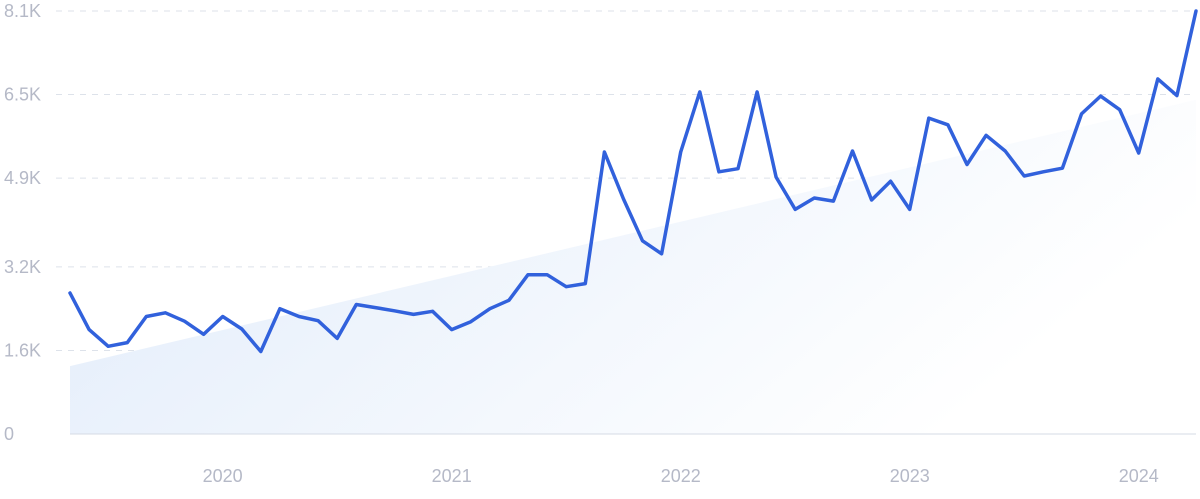 The image size is (1200, 499). I want to click on x-tick-label: 2020, so click(223, 476).